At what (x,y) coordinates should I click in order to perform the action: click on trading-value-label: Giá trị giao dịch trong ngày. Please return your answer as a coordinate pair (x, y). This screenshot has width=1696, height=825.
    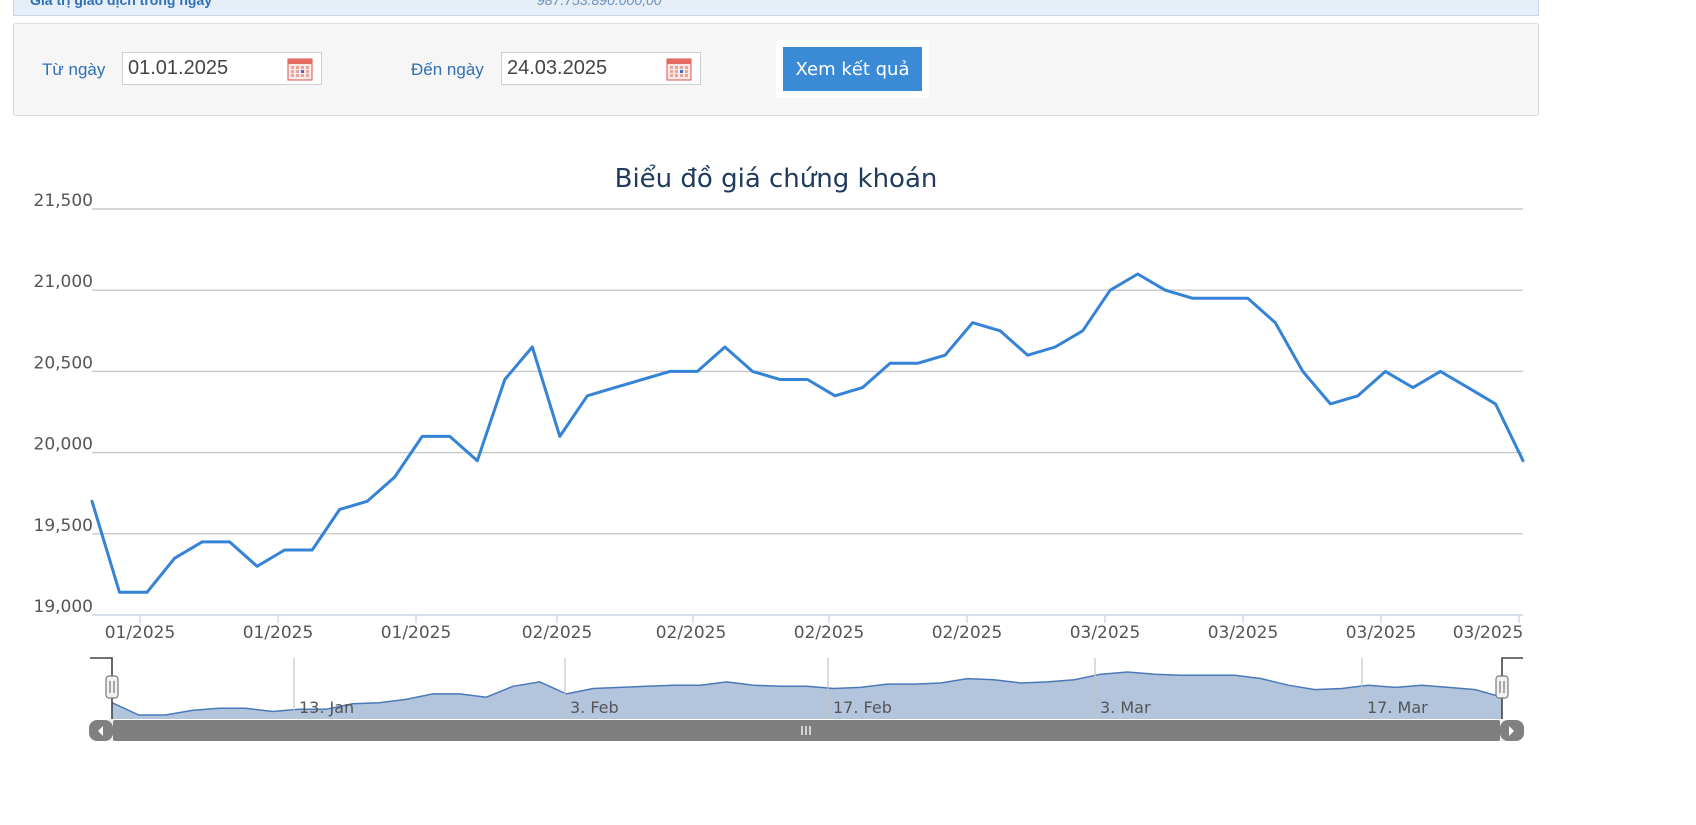
    Looking at the image, I should click on (121, 4).